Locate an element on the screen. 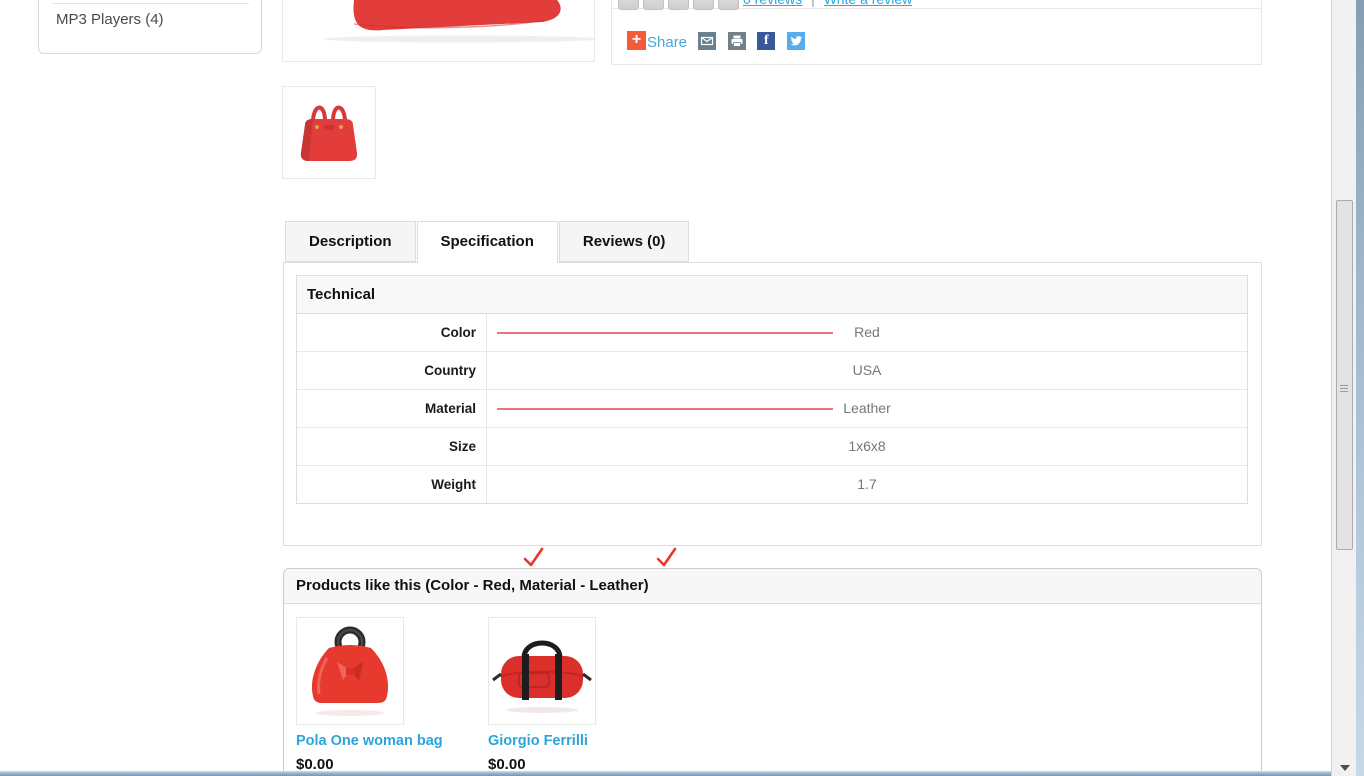 The image size is (1364, 776). spec-value-cell: 1x6x8 is located at coordinates (867, 446).